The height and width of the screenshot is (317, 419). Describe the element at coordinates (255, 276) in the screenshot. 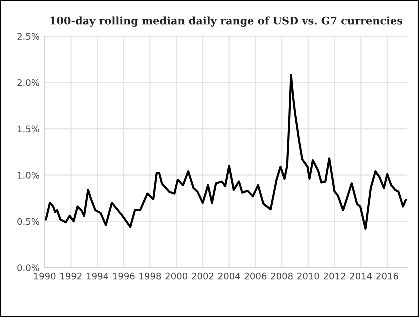

I see `x-tick-label: 2006` at that location.